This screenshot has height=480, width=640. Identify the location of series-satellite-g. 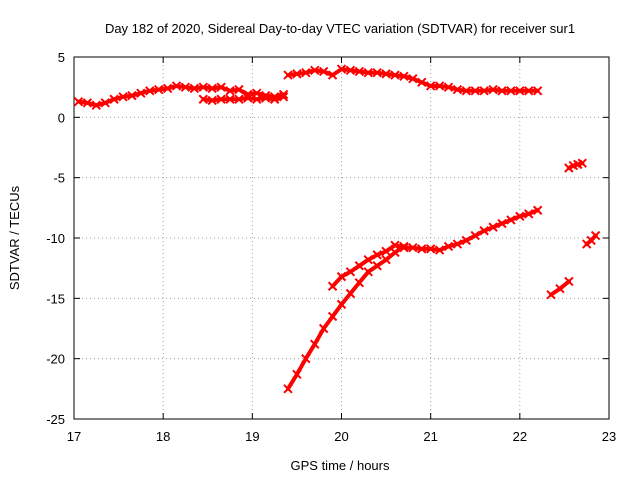
(575, 165).